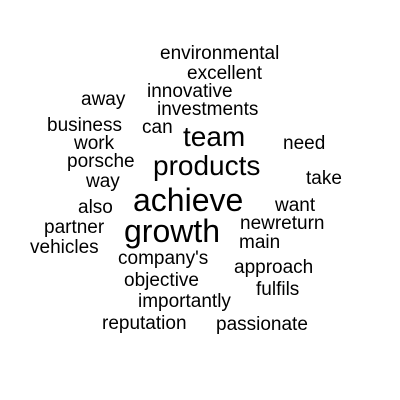 This screenshot has height=400, width=400. Describe the element at coordinates (324, 178) in the screenshot. I see `word-take: take` at that location.